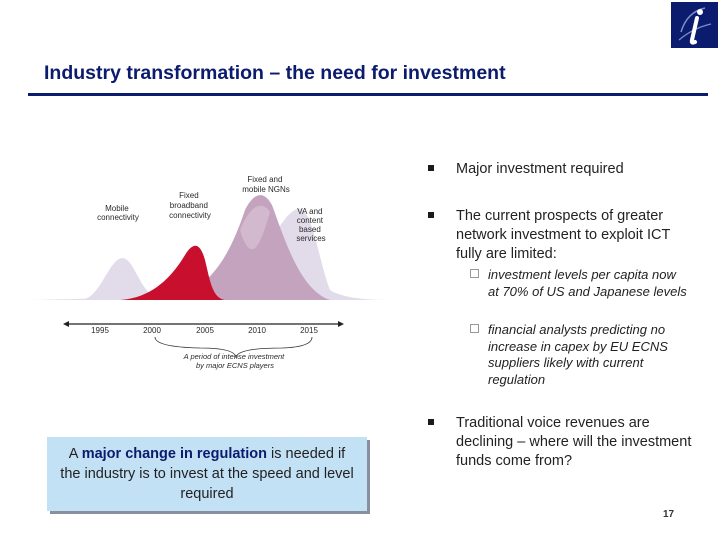 The width and height of the screenshot is (720, 540). Describe the element at coordinates (310, 225) in the screenshot. I see `va-label: VA and content based services` at that location.